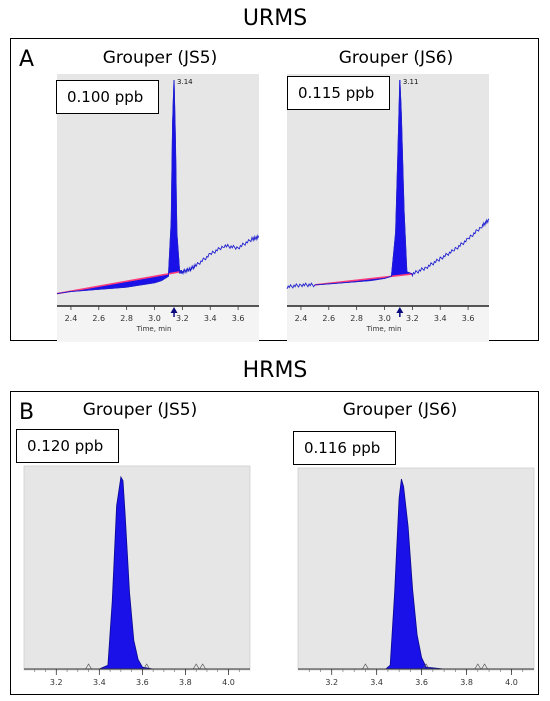  I want to click on chart-title-b2: Grouper (JS6), so click(400, 410).